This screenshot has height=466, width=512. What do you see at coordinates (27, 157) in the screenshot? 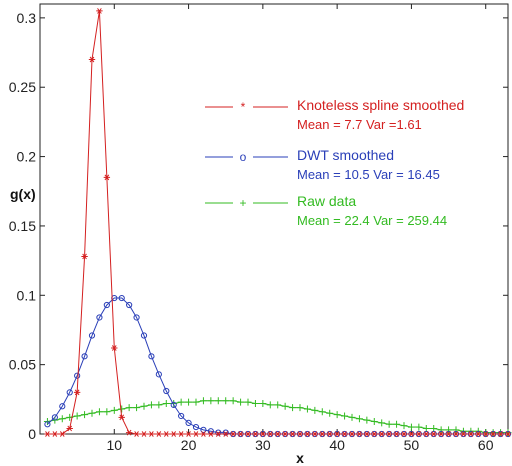
I see `y-tick-label: 0.2` at bounding box center [27, 157].